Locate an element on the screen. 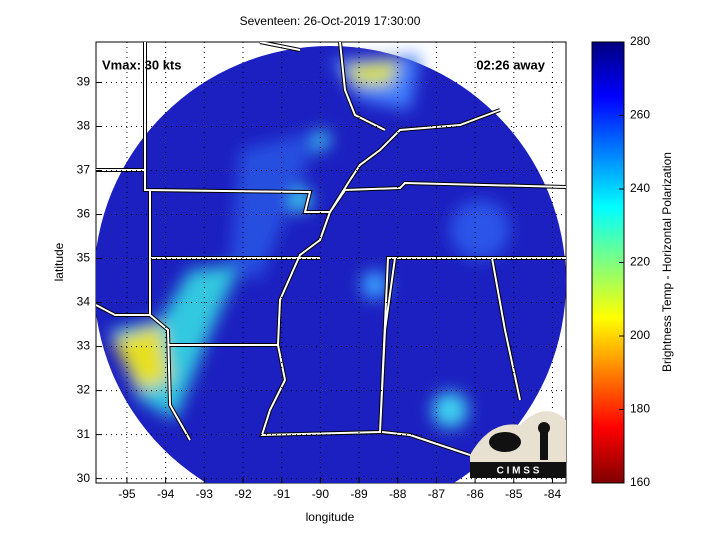 The image size is (720, 545). colorbar-tick-label: 240 is located at coordinates (640, 188).